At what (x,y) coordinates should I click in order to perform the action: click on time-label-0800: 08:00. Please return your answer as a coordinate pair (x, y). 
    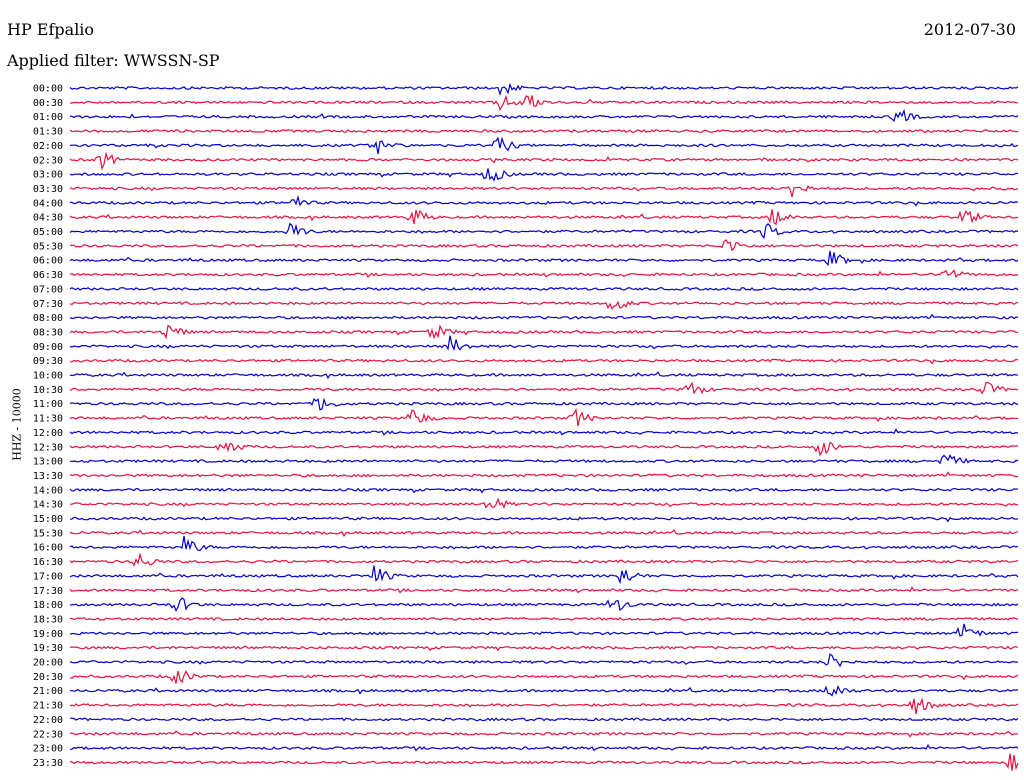
    Looking at the image, I should click on (48, 318).